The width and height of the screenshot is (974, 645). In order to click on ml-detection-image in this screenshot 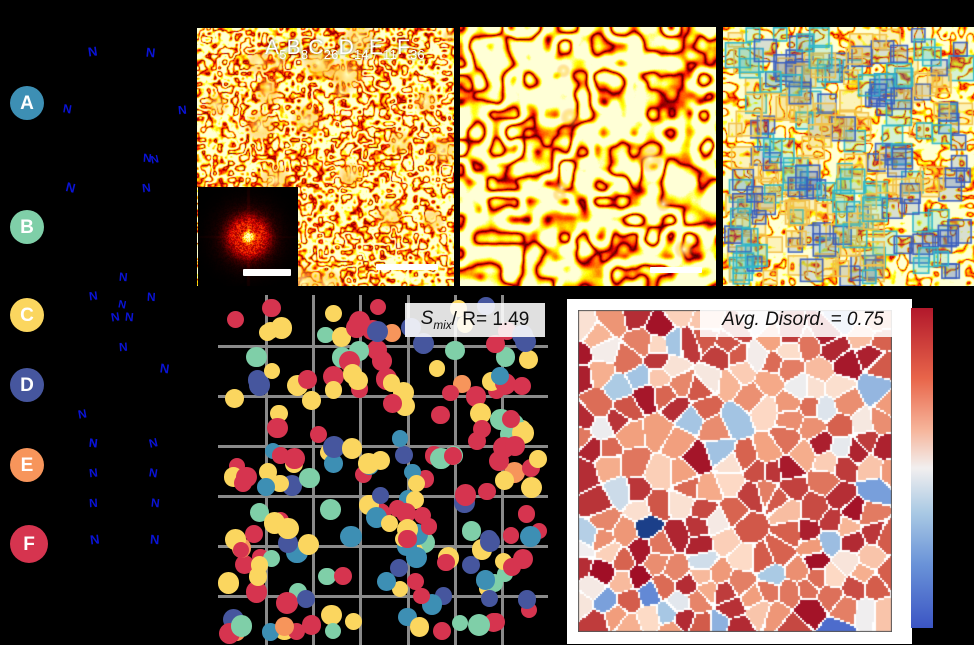, I will do `click(848, 156)`.